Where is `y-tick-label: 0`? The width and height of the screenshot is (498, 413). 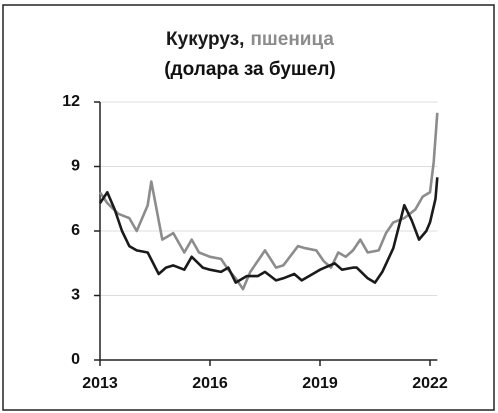
y-tick-label: 0 is located at coordinates (75, 359).